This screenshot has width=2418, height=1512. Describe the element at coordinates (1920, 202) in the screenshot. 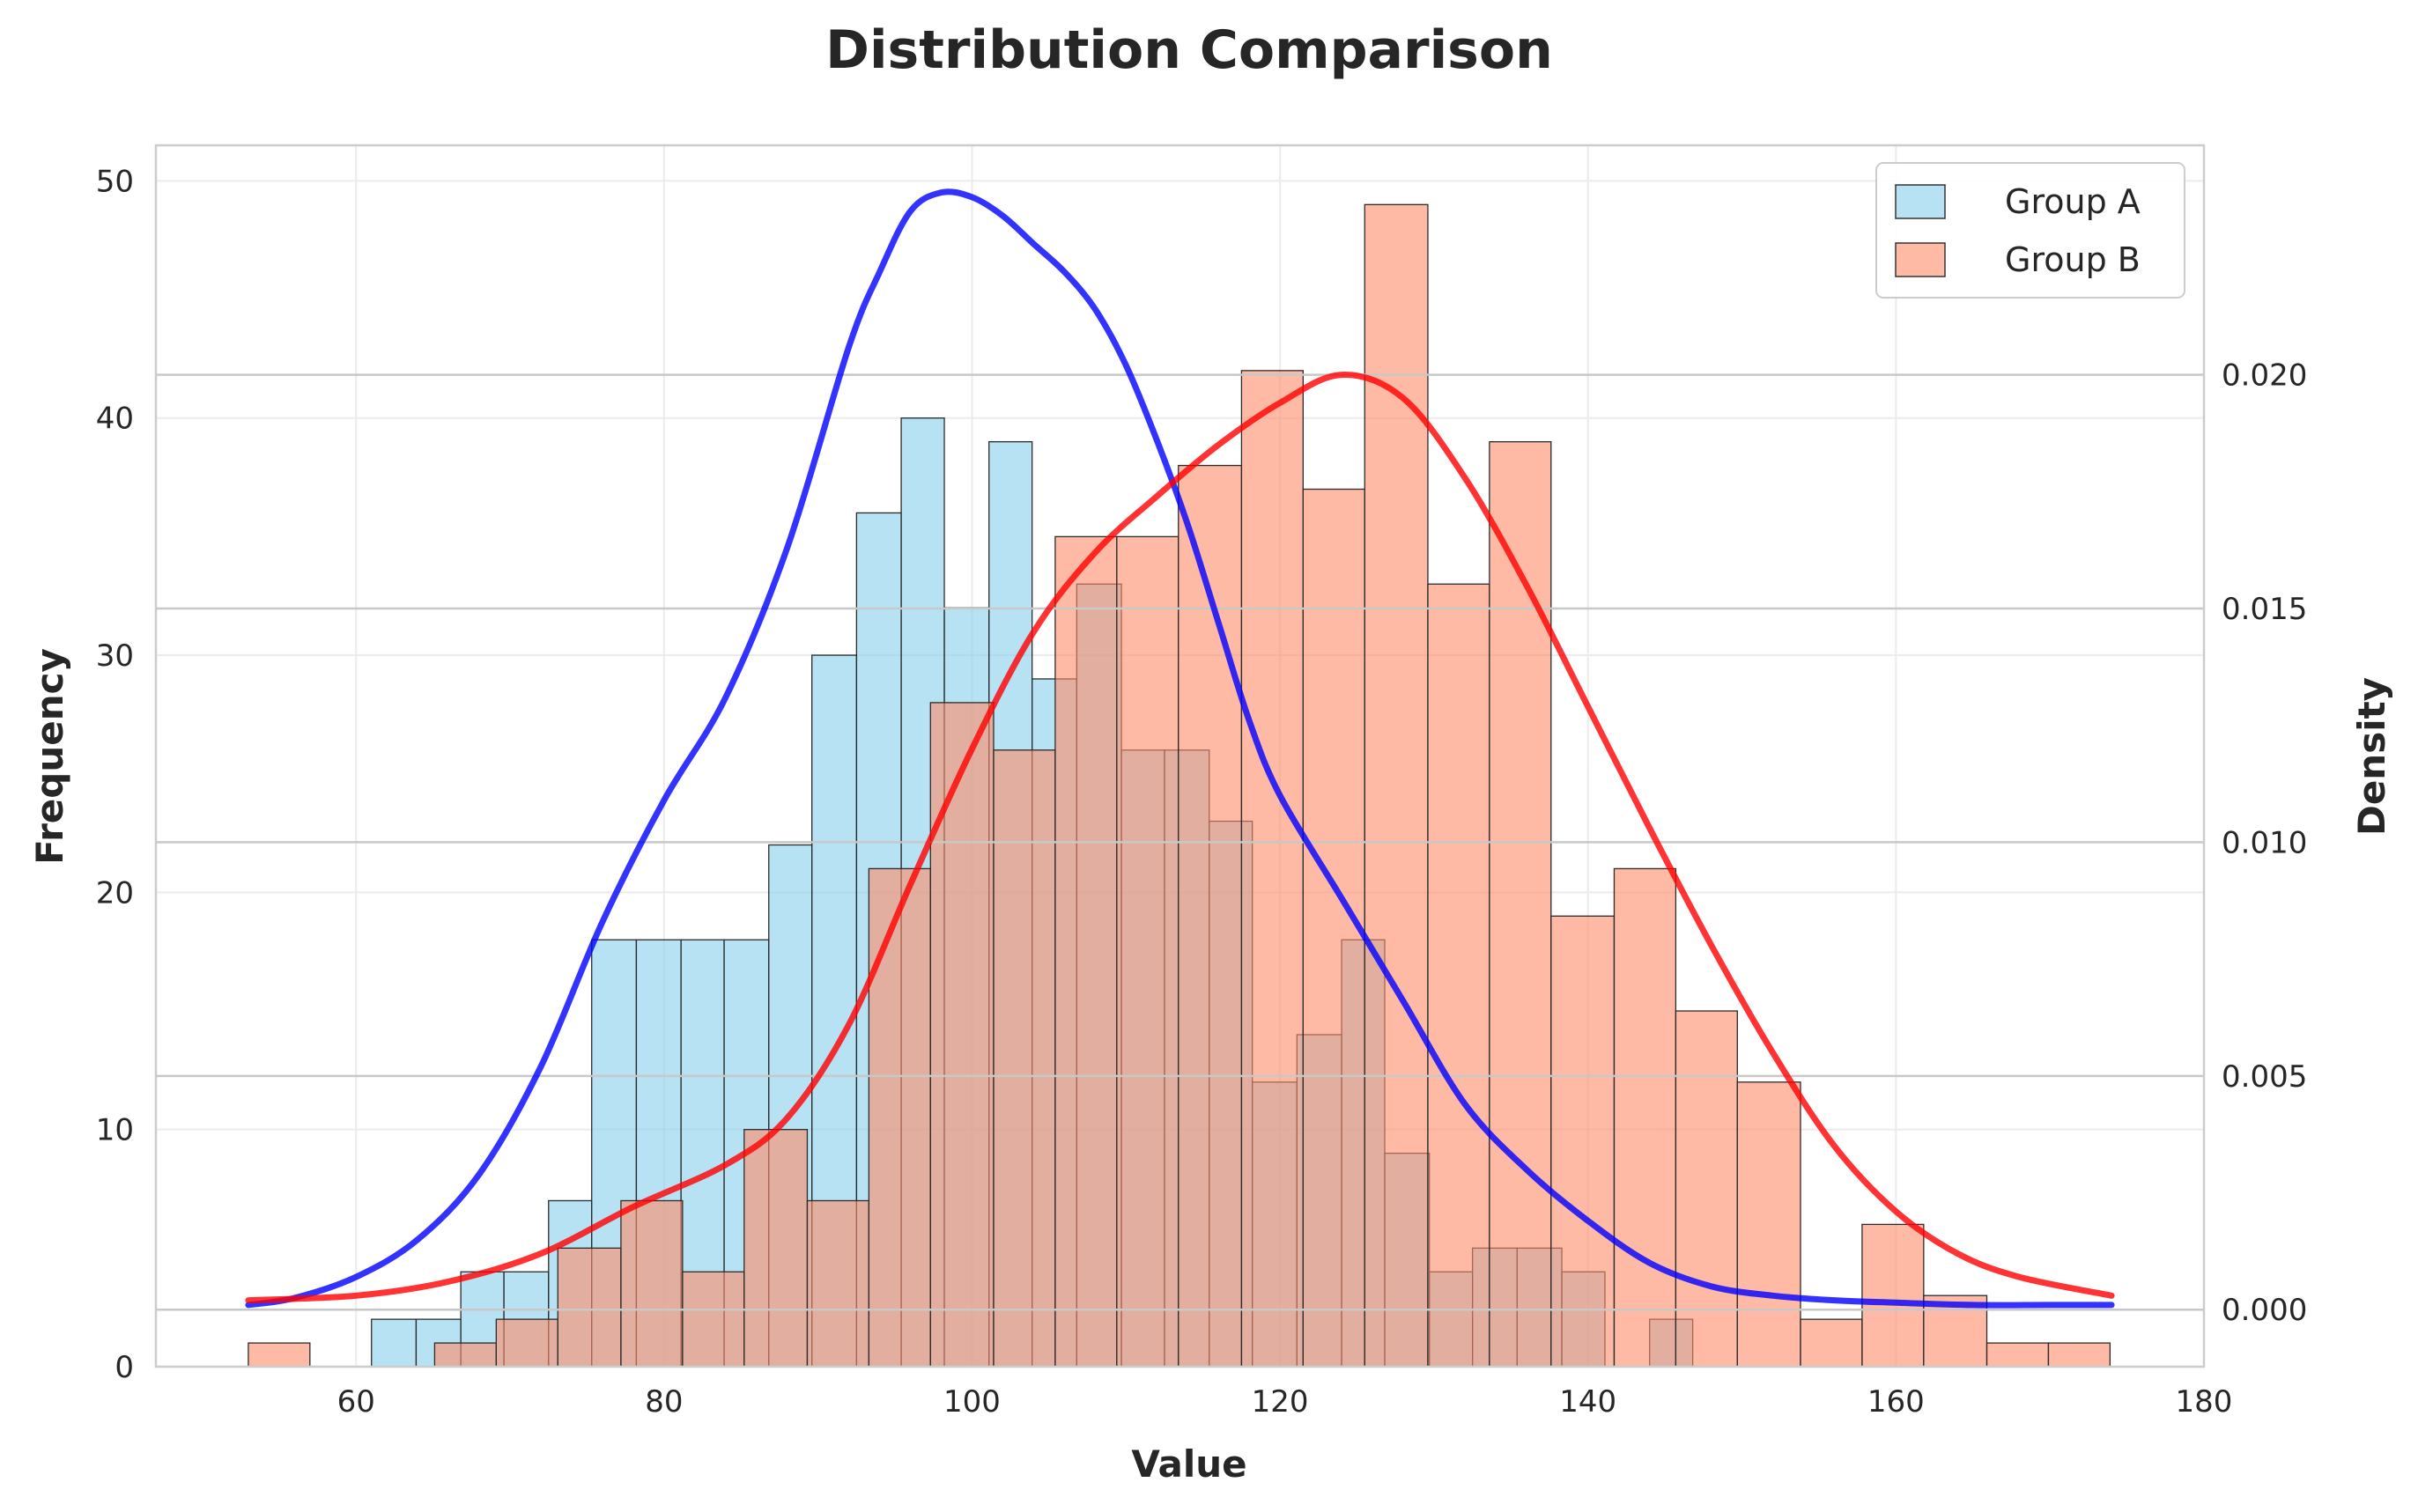

I see `legend-swatch-group-a` at that location.